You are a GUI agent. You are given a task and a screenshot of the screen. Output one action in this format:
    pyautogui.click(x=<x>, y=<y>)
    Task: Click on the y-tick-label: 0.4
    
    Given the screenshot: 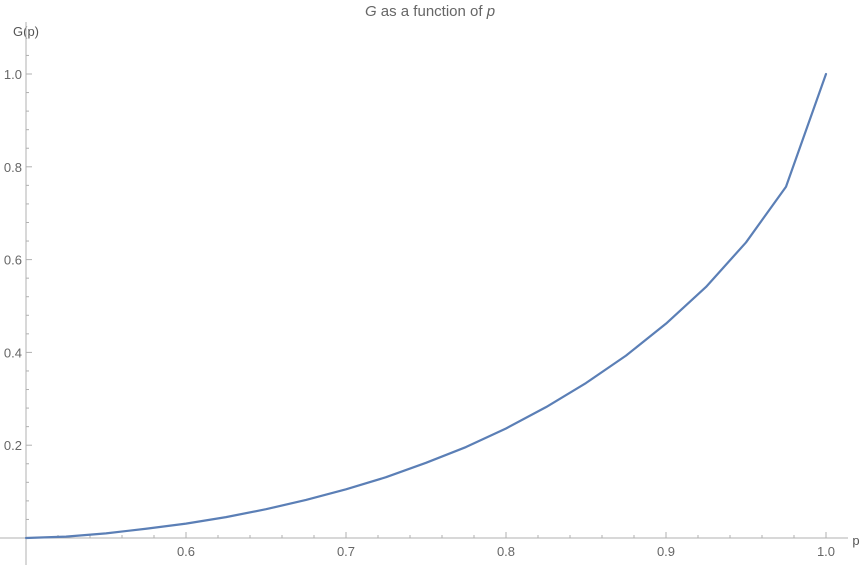 What is the action you would take?
    pyautogui.click(x=13, y=352)
    